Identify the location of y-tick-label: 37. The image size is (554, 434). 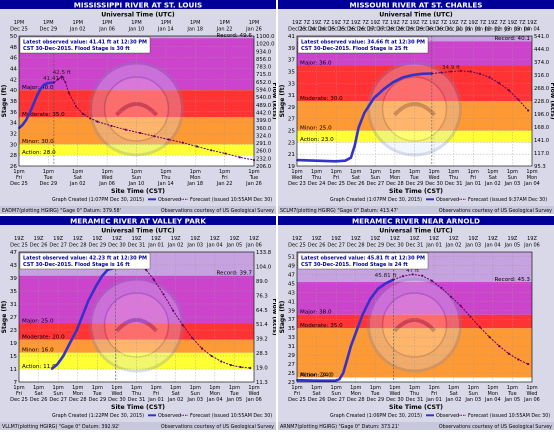
(292, 320).